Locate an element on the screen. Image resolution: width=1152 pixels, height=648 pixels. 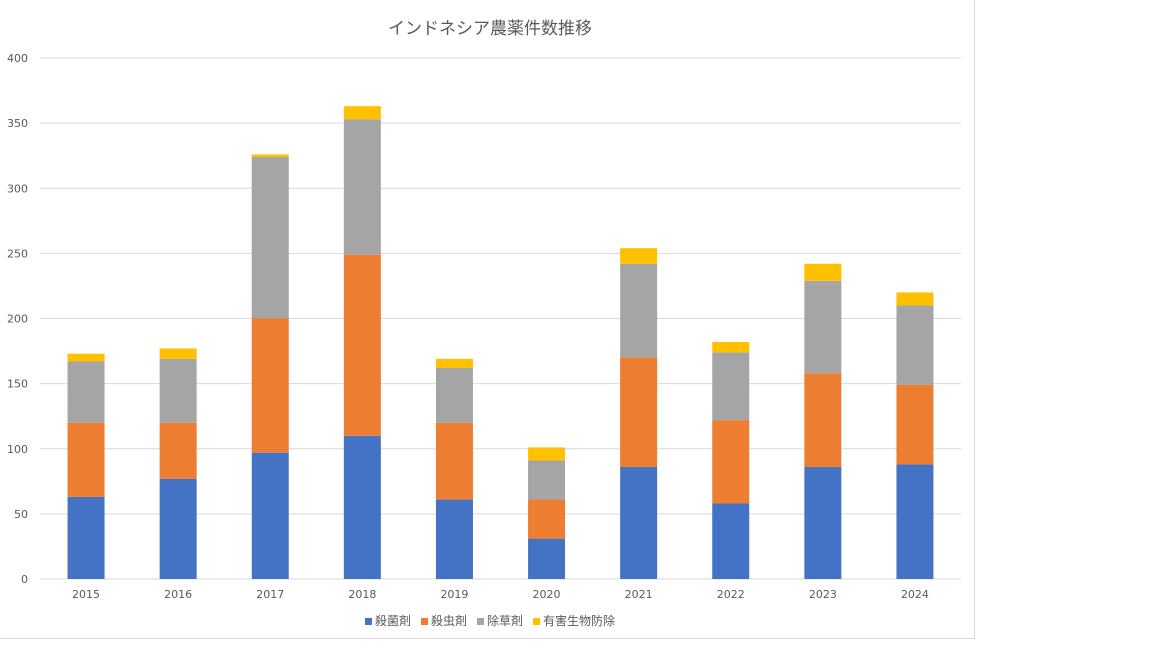
legend-item: 有害生物防除 is located at coordinates (574, 620).